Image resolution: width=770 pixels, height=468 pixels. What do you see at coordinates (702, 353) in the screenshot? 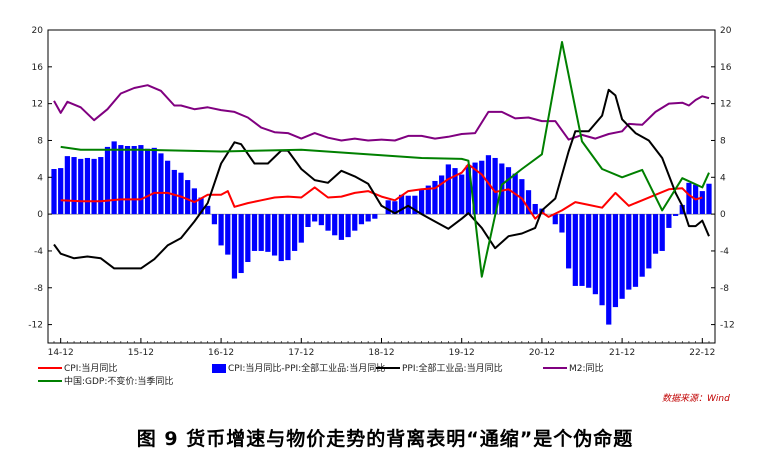
I see `x-tick-label: 22-12` at bounding box center [702, 353].